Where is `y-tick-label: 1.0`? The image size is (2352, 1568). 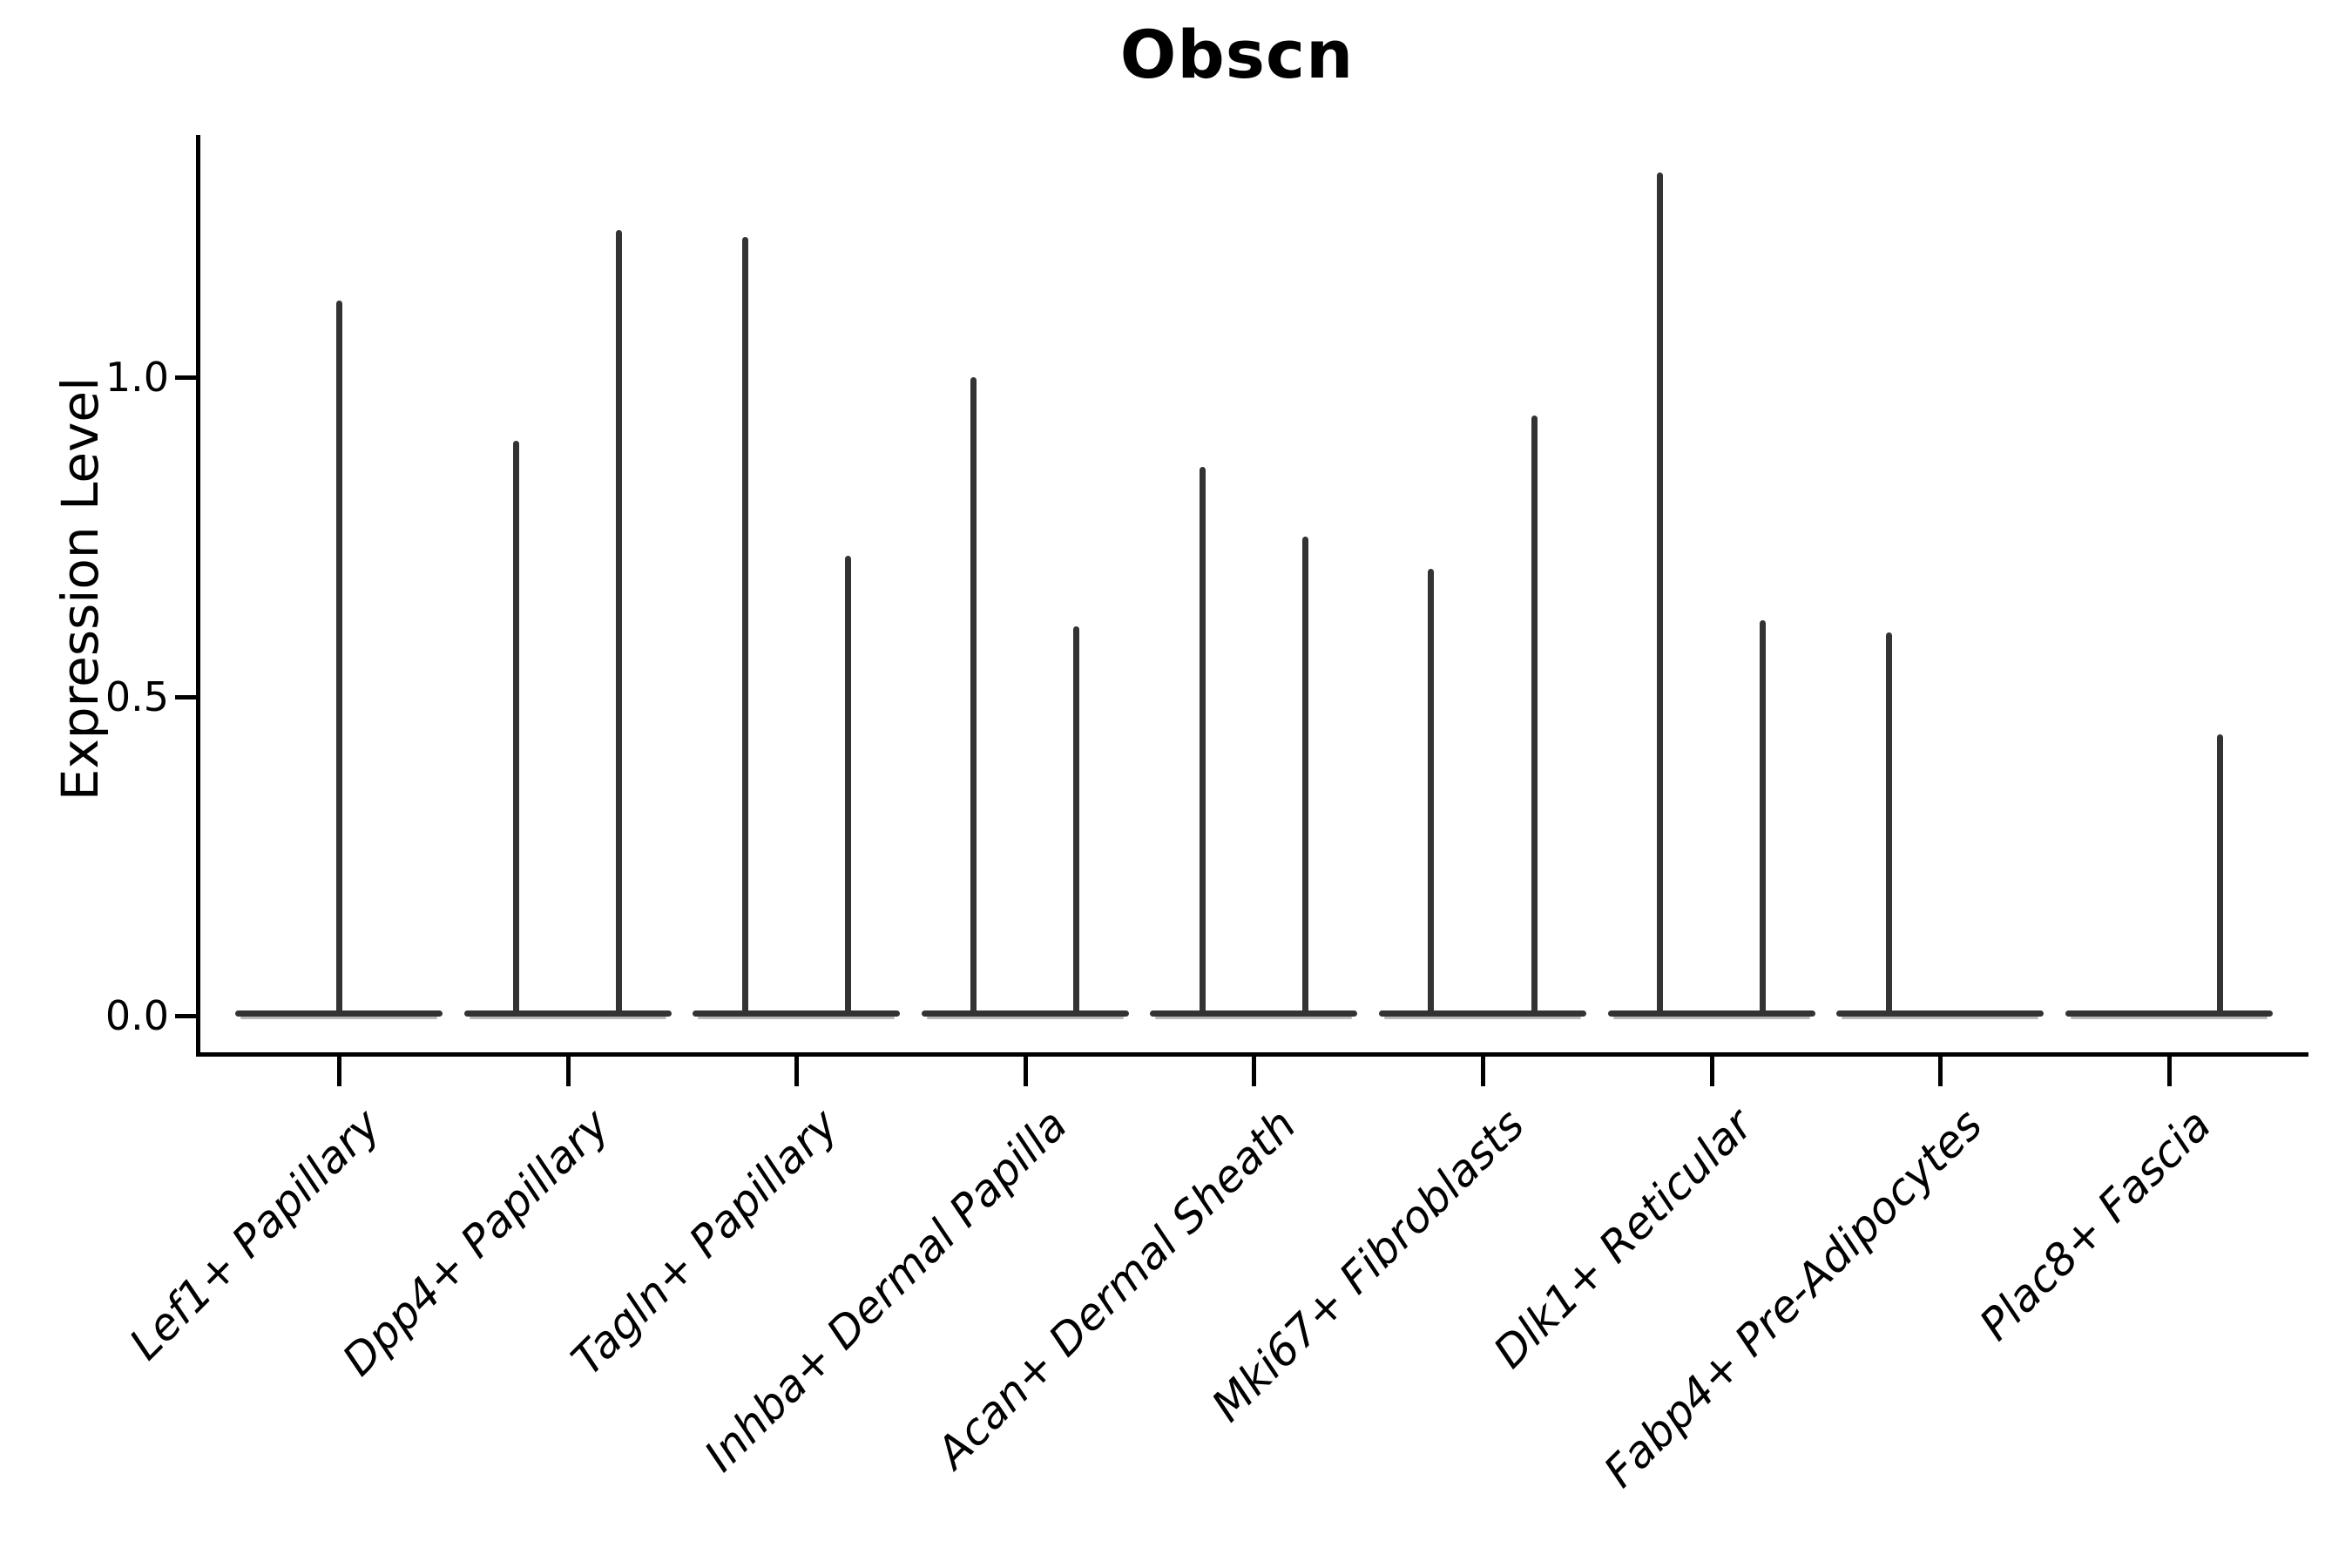 y-tick-label: 1.0 is located at coordinates (137, 378).